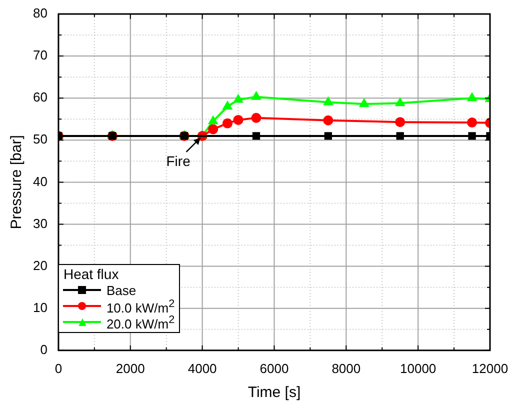 This screenshot has height=410, width=518. I want to click on legend-label: 20.0 kW/m$^{2}$, so click(140, 323).